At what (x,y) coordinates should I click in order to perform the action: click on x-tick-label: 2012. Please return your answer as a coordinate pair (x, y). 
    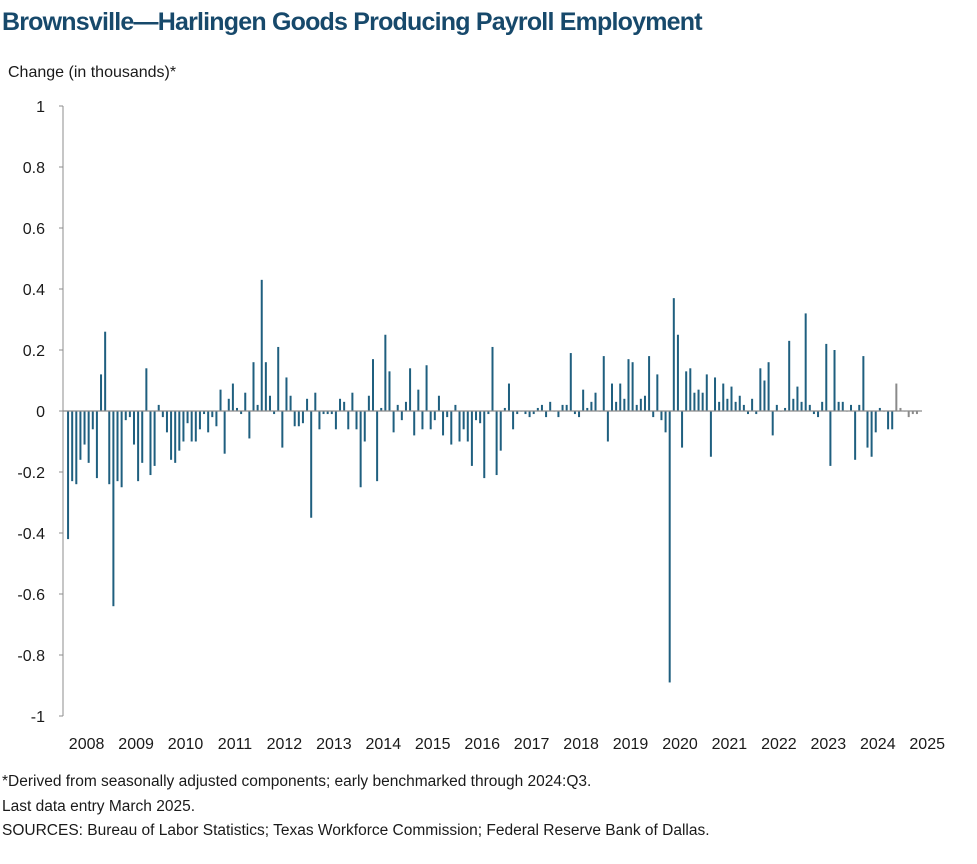
    Looking at the image, I should click on (285, 744).